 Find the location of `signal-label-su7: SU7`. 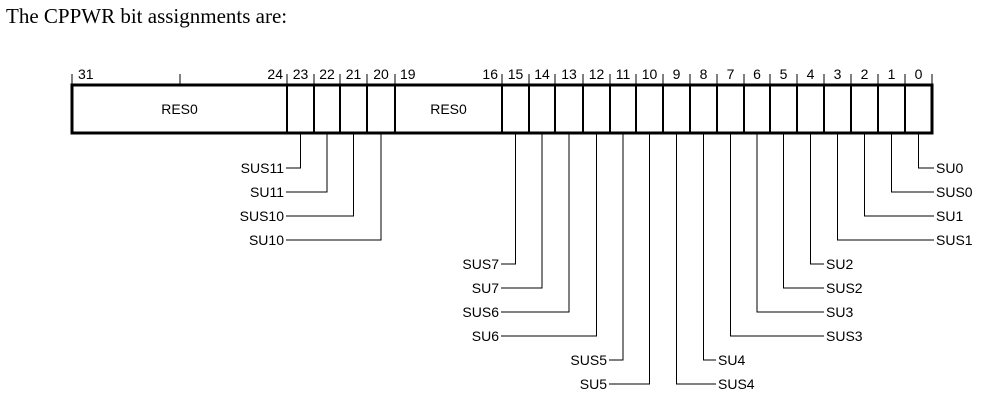

signal-label-su7: SU7 is located at coordinates (485, 288).